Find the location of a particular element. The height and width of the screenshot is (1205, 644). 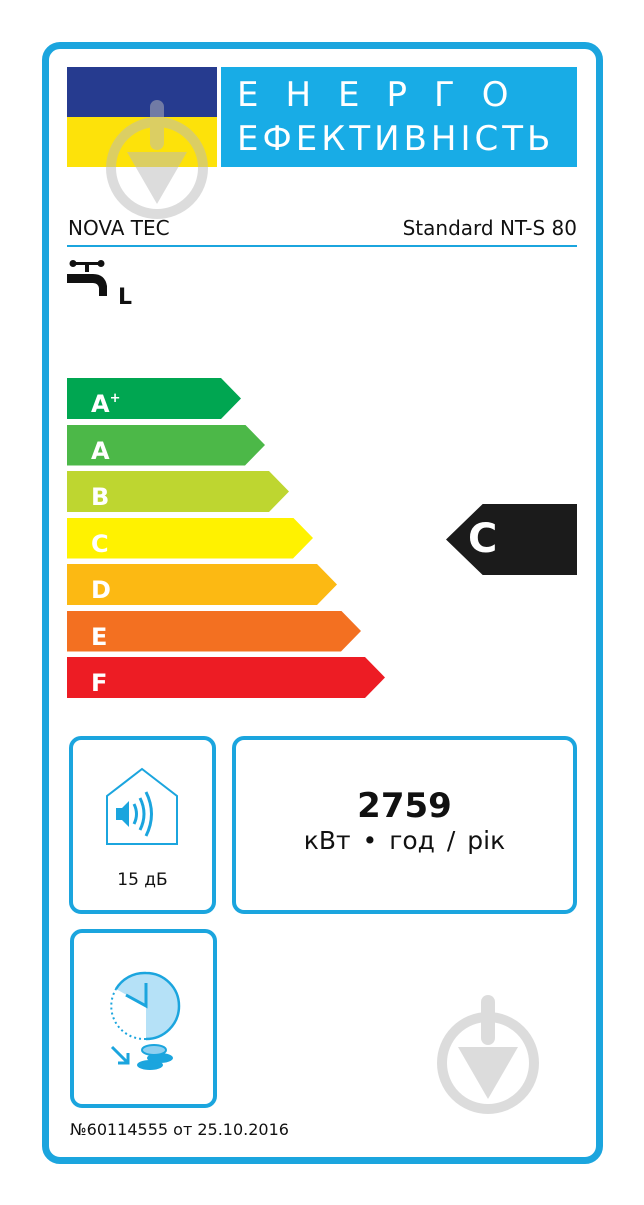

energy-value: 2759 is located at coordinates (404, 806).